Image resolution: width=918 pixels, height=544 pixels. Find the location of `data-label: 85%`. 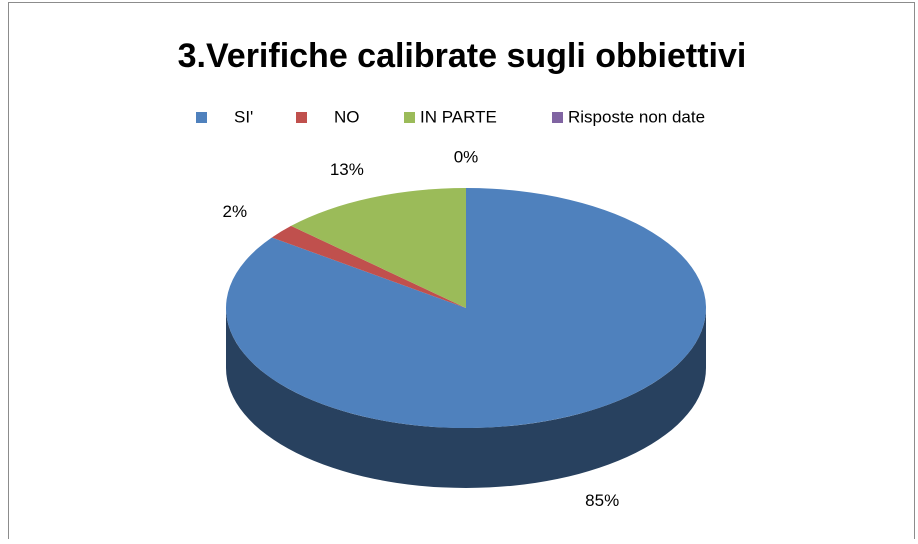

data-label: 85% is located at coordinates (602, 500).